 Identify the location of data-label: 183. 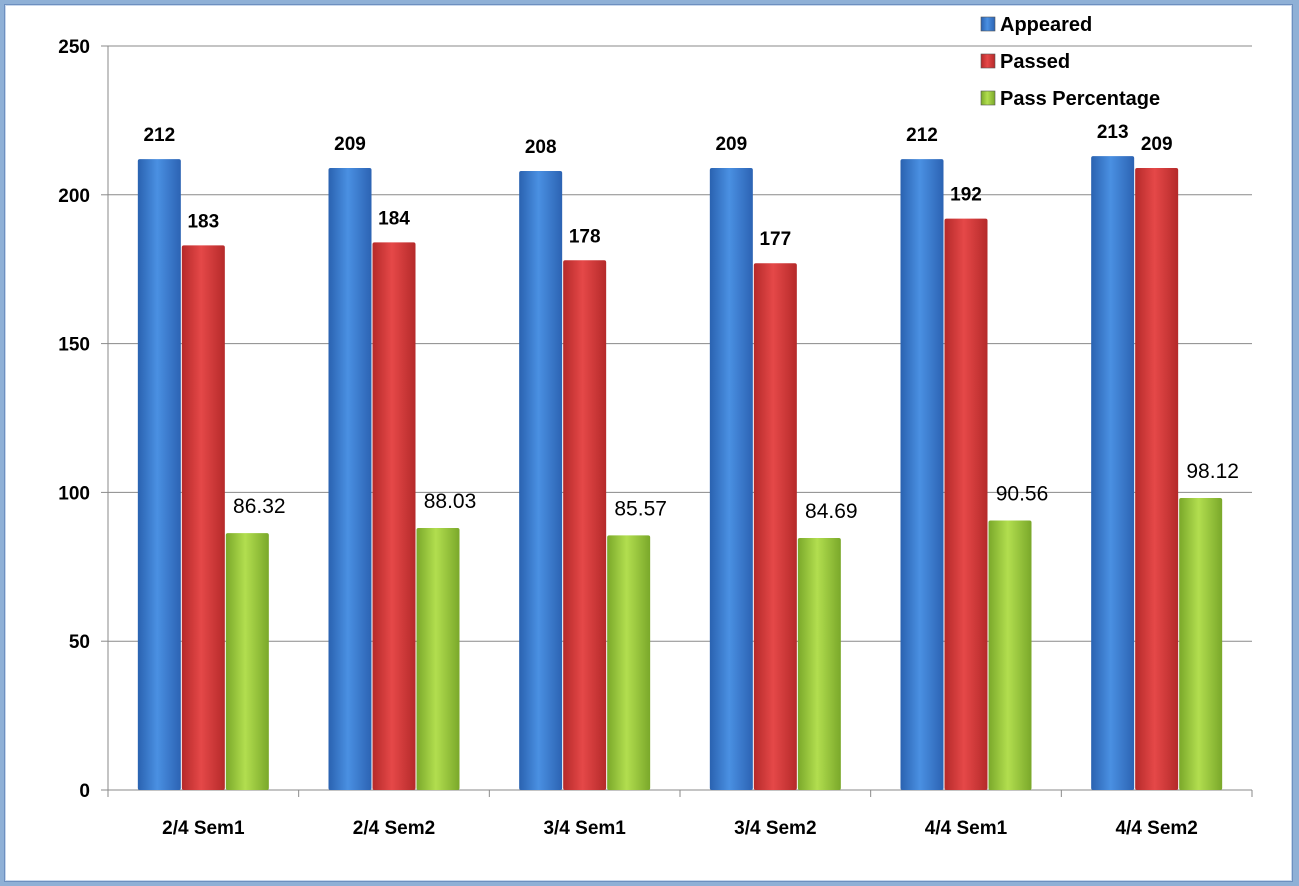
(203, 221).